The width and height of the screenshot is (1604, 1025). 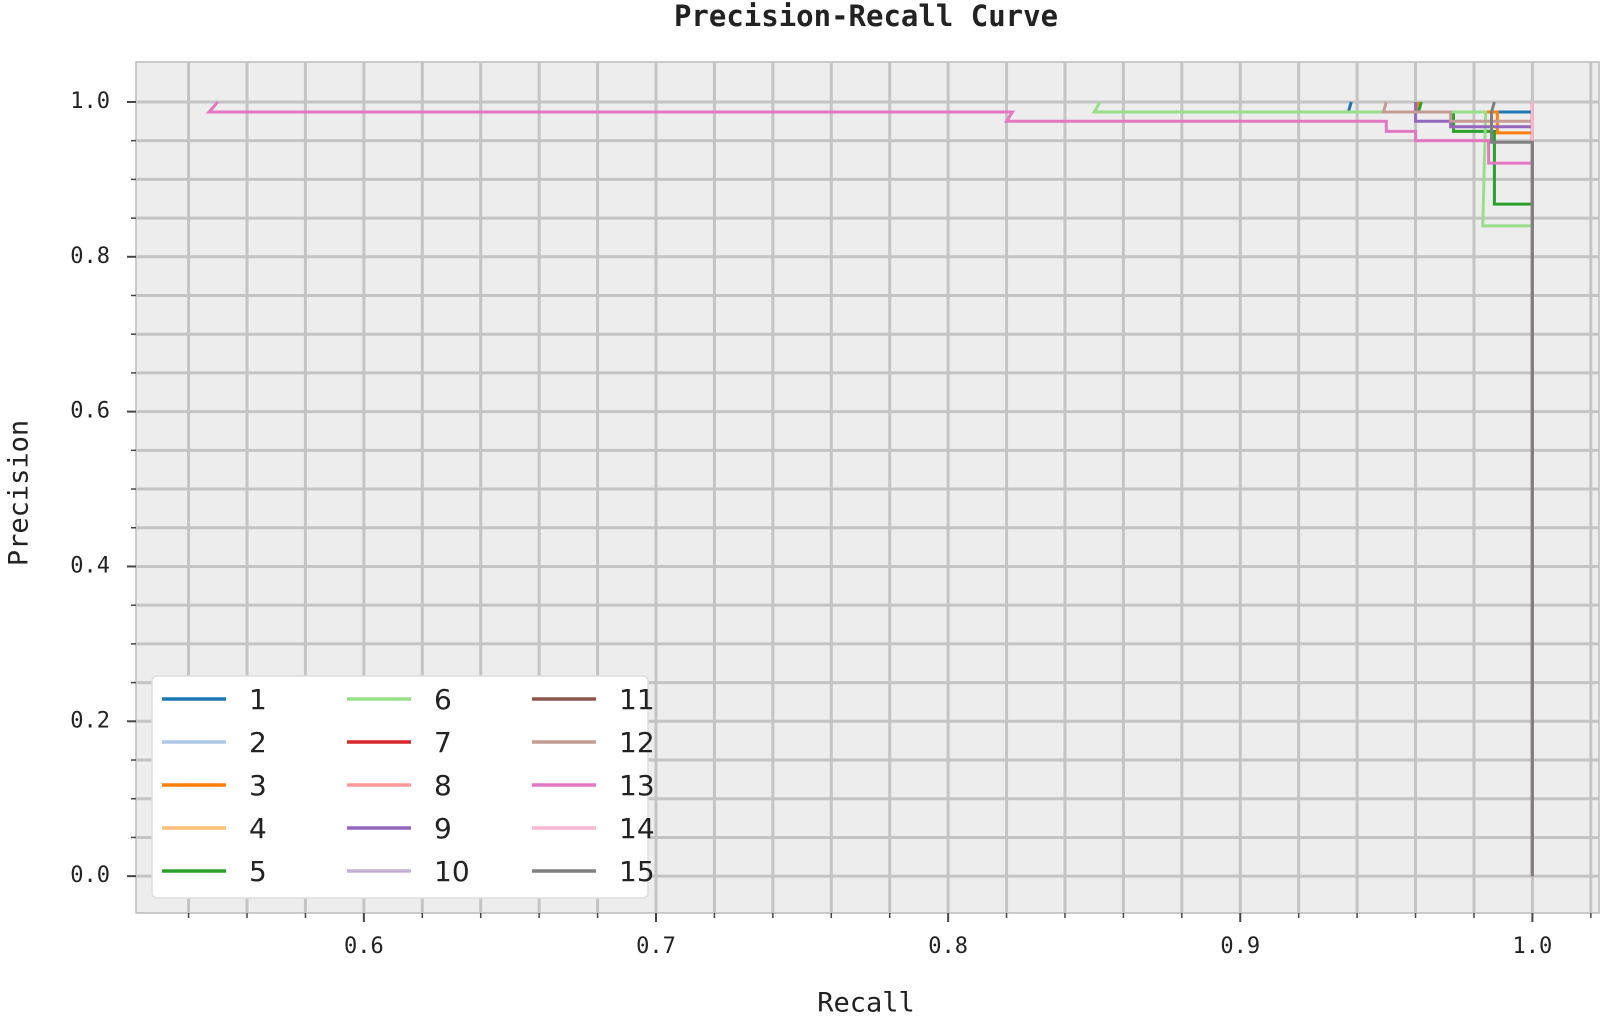 I want to click on legend-label: 14, so click(x=637, y=828).